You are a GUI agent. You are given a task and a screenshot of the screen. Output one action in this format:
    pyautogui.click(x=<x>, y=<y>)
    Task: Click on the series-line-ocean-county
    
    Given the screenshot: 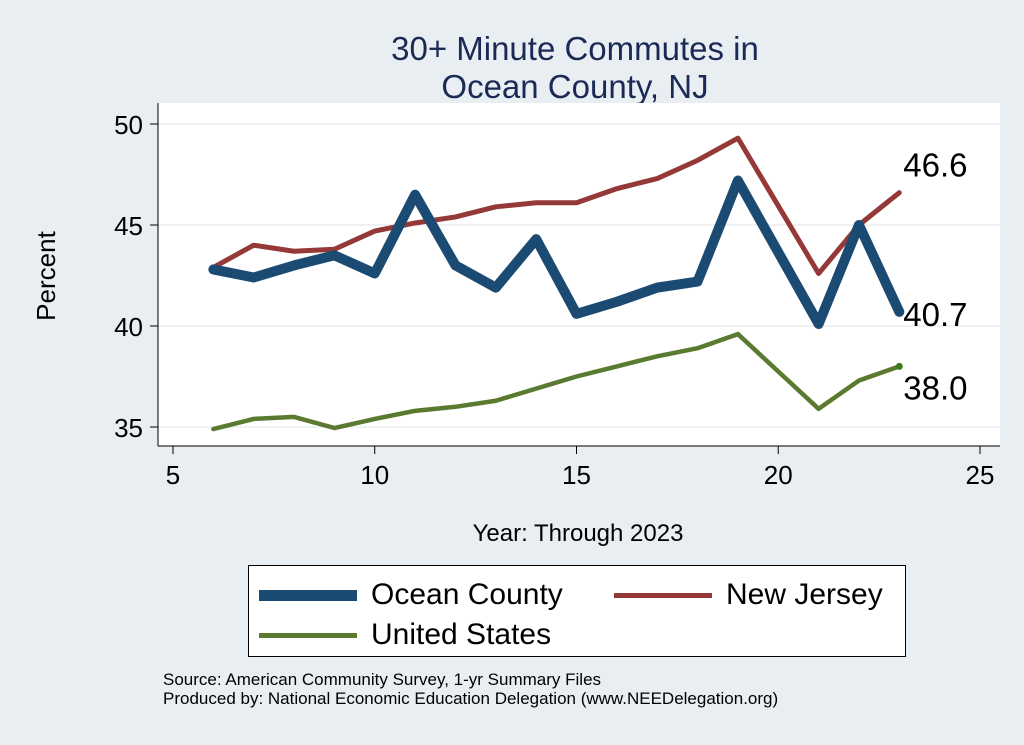 What is the action you would take?
    pyautogui.click(x=556, y=252)
    